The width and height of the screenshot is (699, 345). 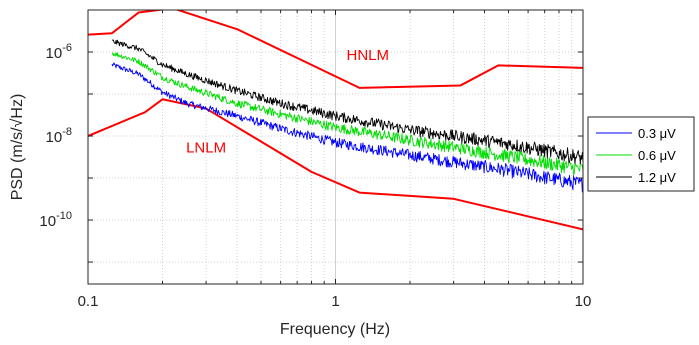 What do you see at coordinates (335, 301) in the screenshot?
I see `x-tick-label: 1` at bounding box center [335, 301].